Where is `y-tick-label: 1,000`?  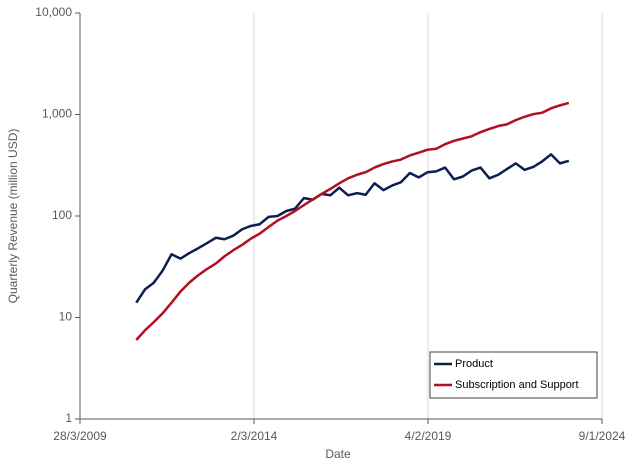
y-tick-label: 1,000 is located at coordinates (57, 114).